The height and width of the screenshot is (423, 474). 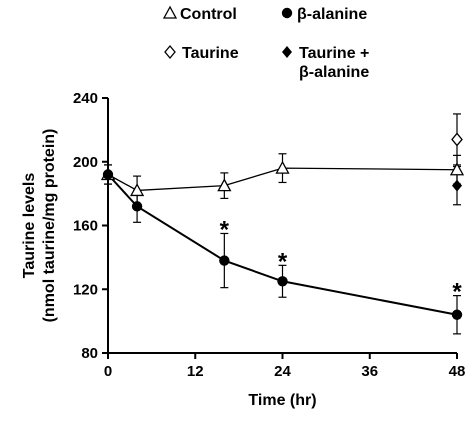 I want to click on legend-item-3: Taurine, so click(x=201, y=53).